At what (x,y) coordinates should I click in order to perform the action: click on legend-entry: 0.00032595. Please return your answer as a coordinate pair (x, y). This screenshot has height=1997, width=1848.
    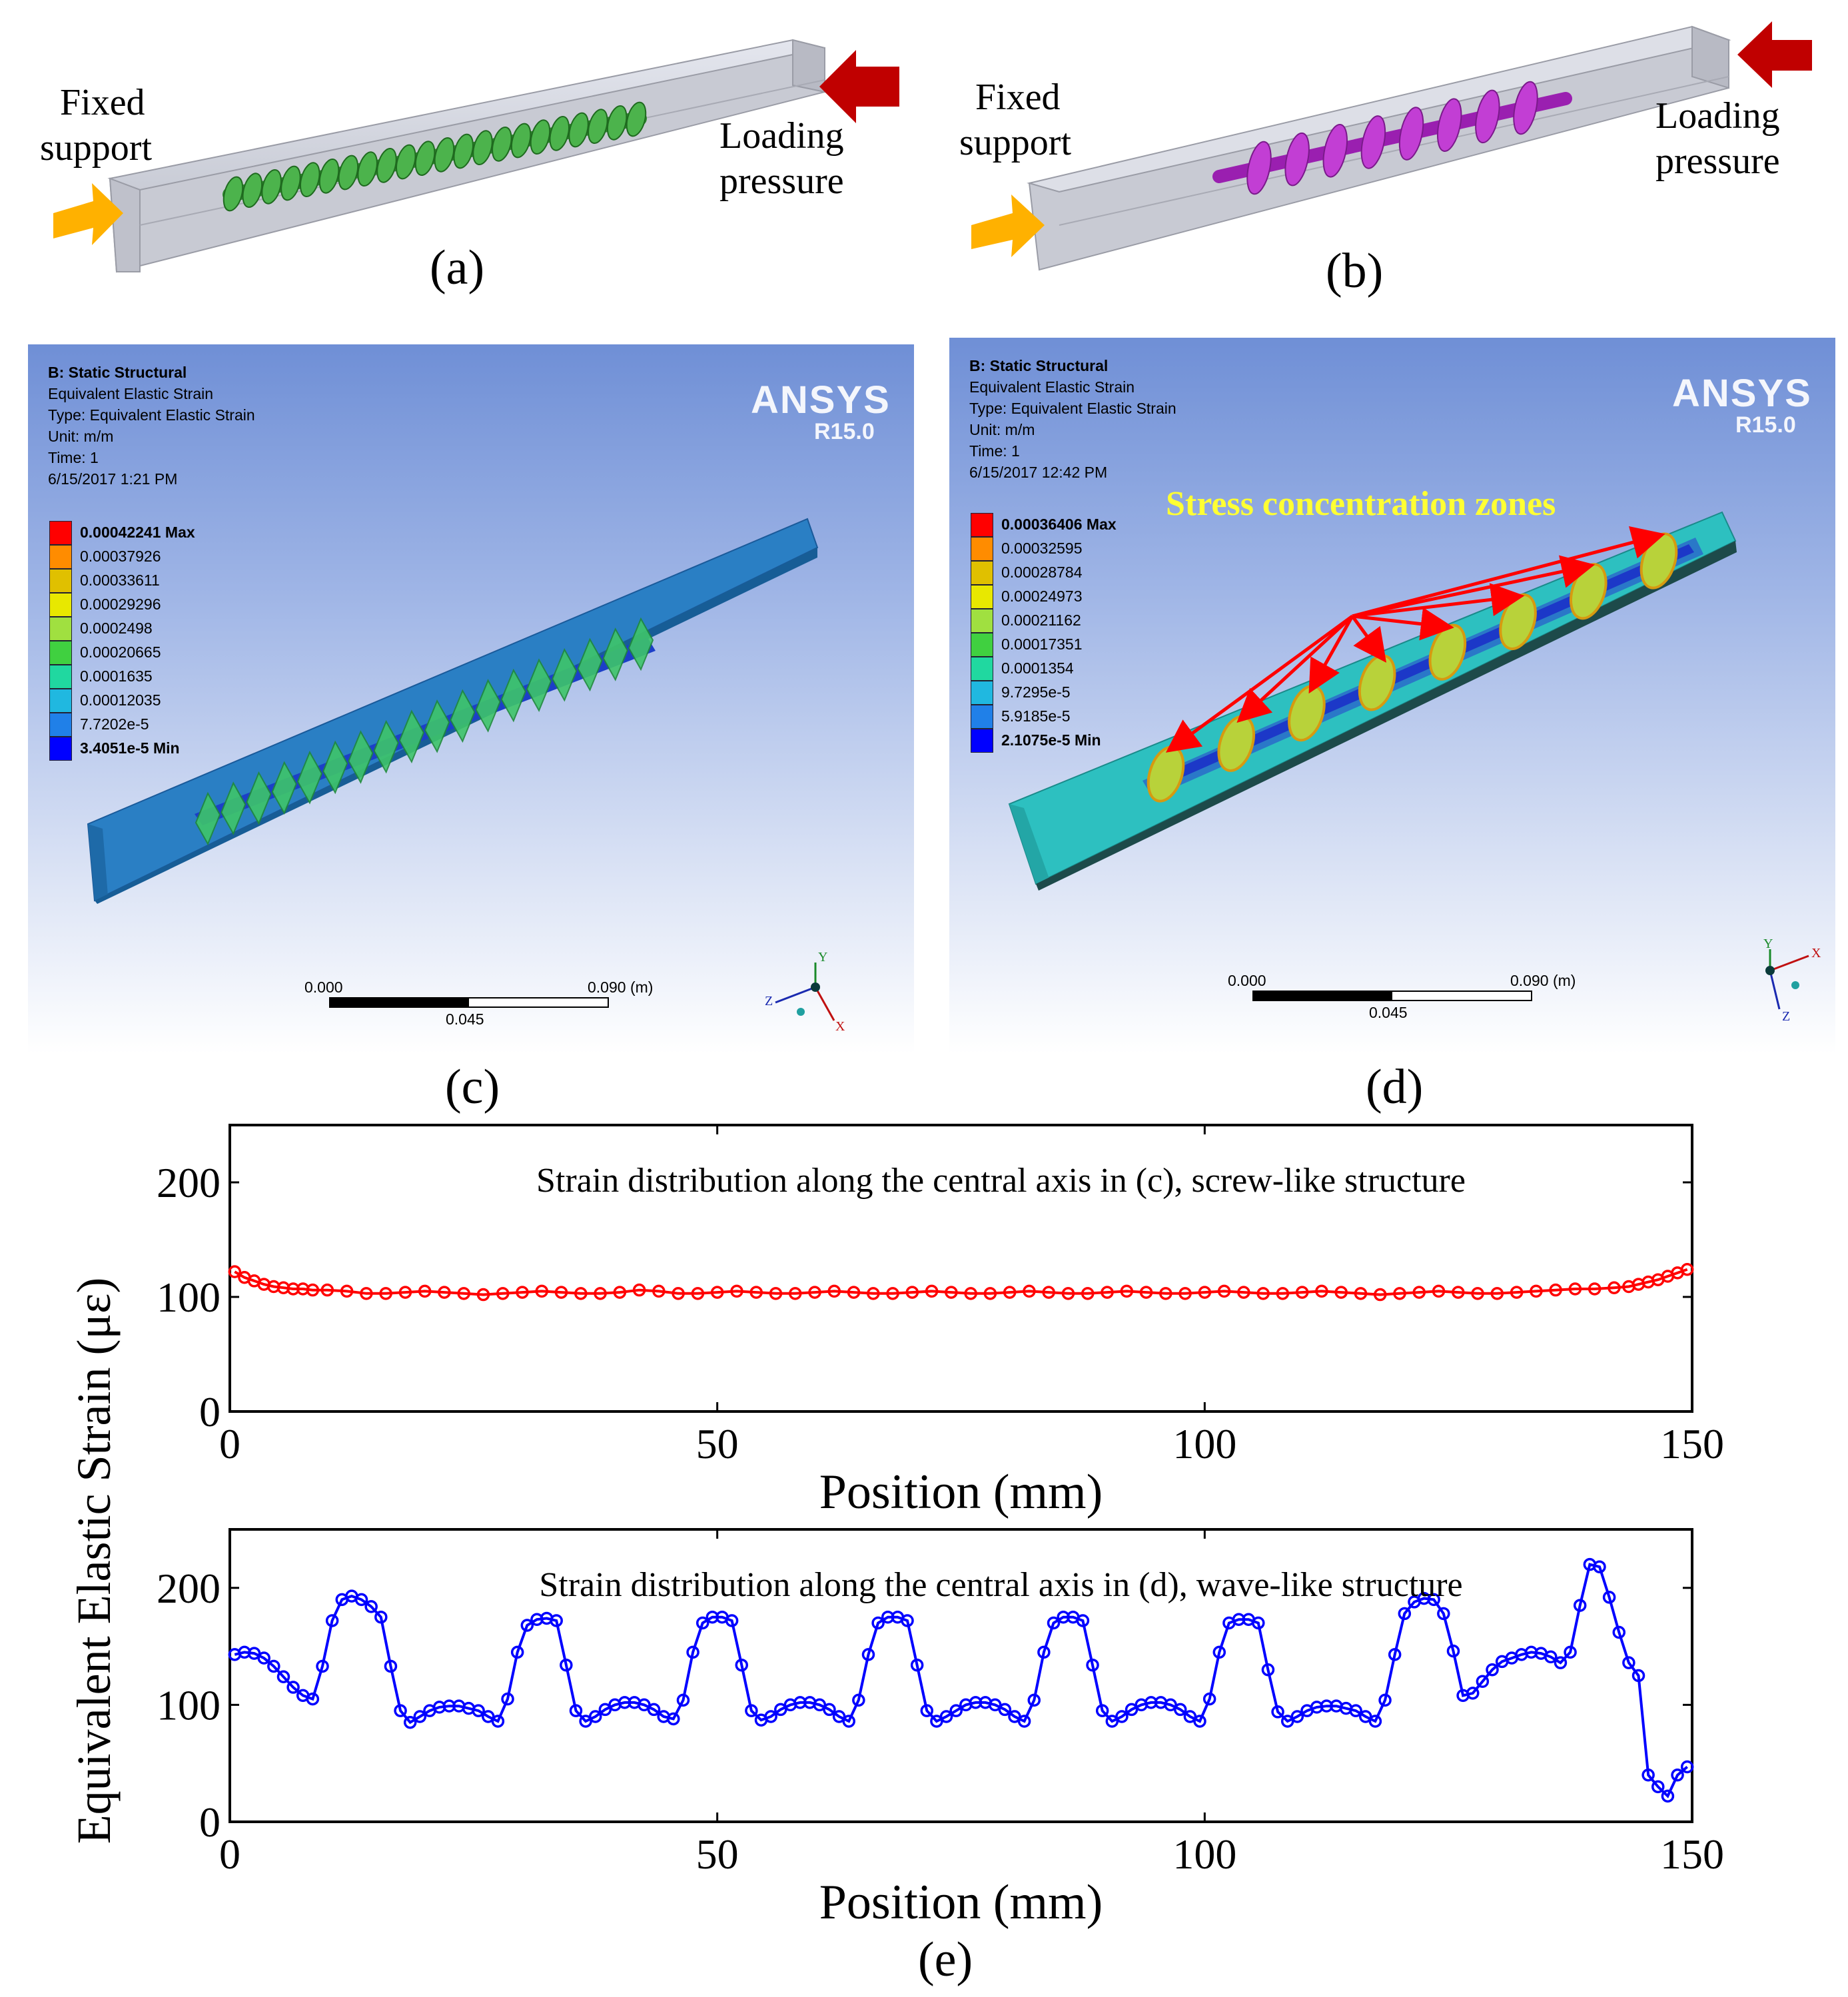
    Looking at the image, I should click on (1104, 549).